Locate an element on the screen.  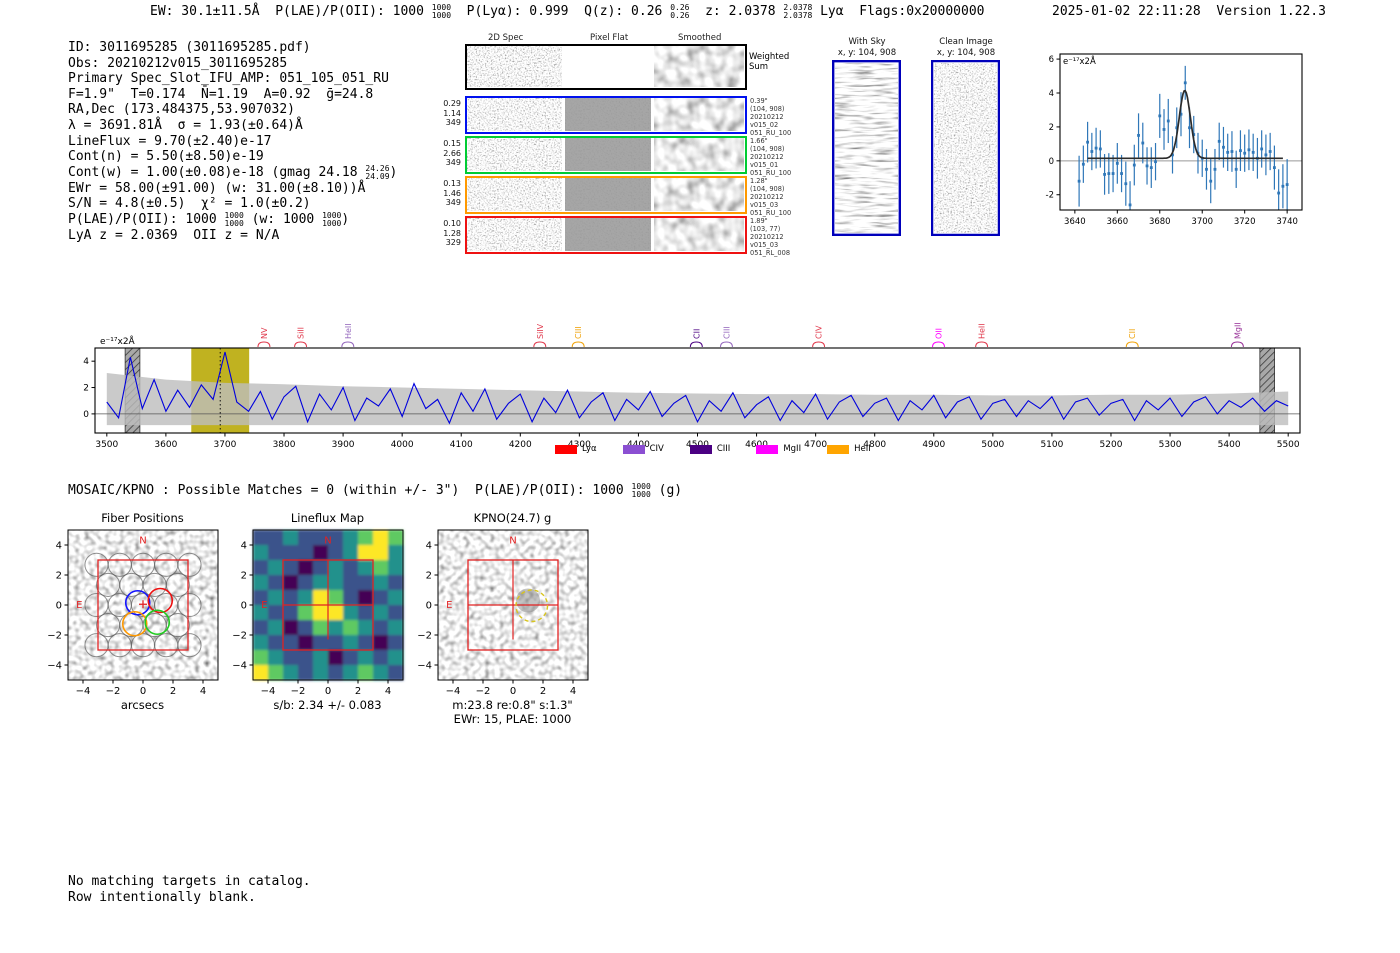
svg-text: 4800 is located at coordinates (874, 445).